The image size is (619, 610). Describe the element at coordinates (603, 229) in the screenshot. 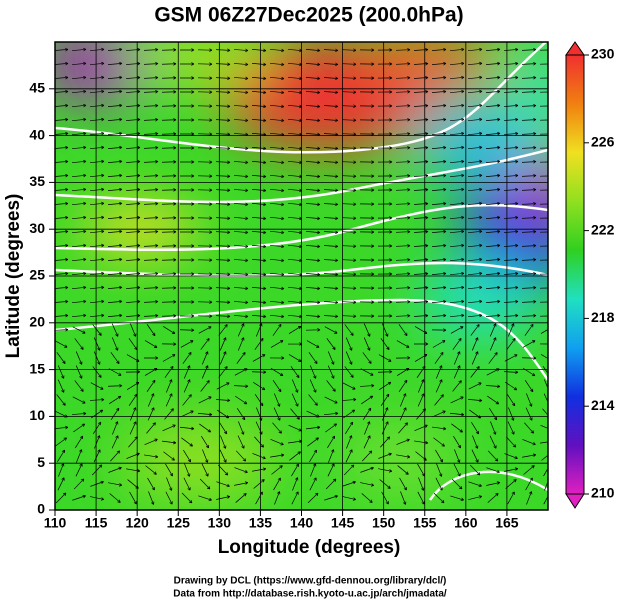

I see `colorbar-tick-label: 222` at that location.